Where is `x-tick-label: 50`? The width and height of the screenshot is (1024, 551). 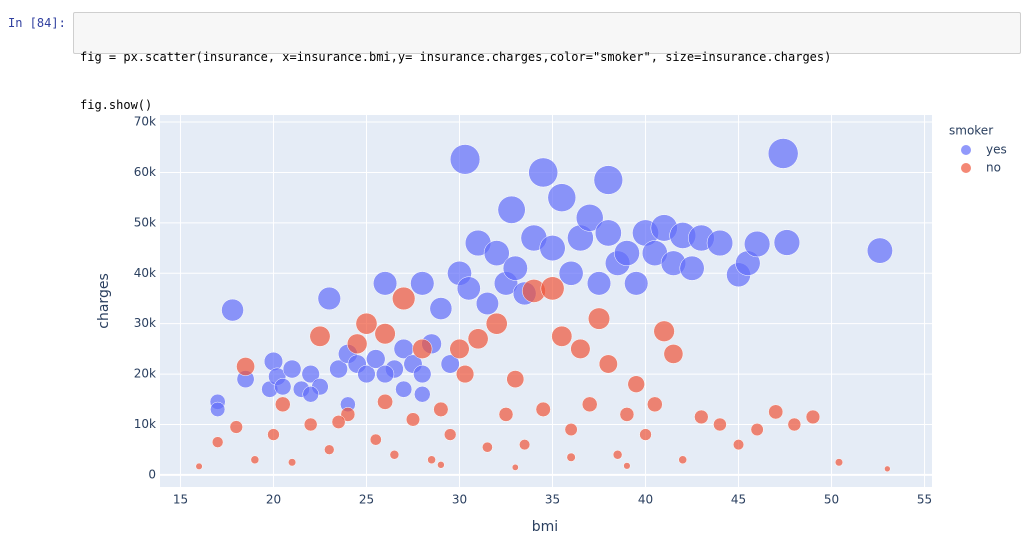
x-tick-label: 50 is located at coordinates (831, 500).